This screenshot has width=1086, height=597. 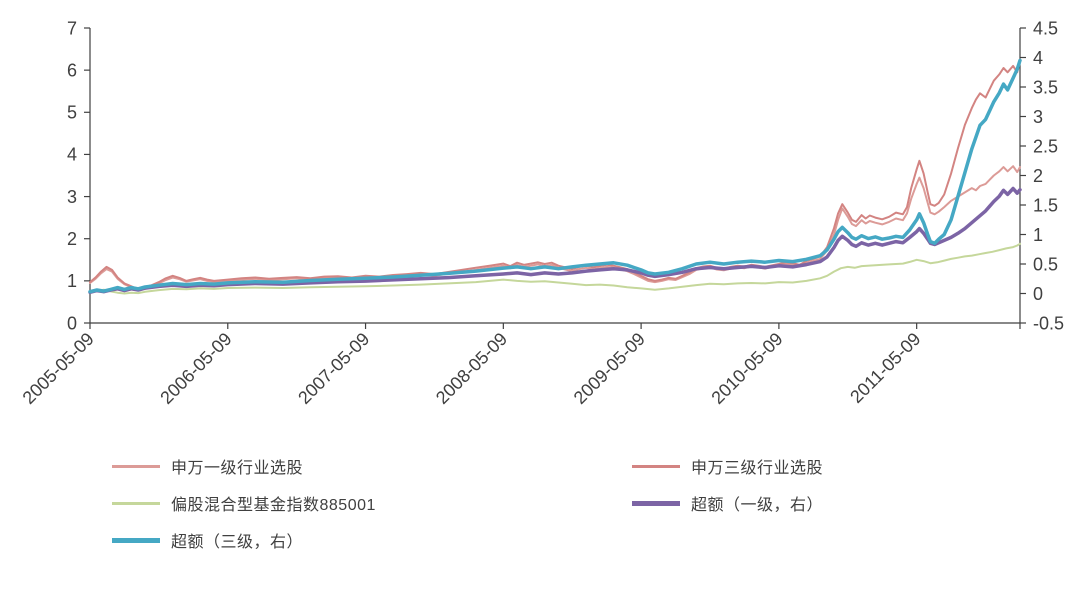 What do you see at coordinates (757, 505) in the screenshot?
I see `legend-label-excess-l1: 超额（一级，右）` at bounding box center [757, 505].